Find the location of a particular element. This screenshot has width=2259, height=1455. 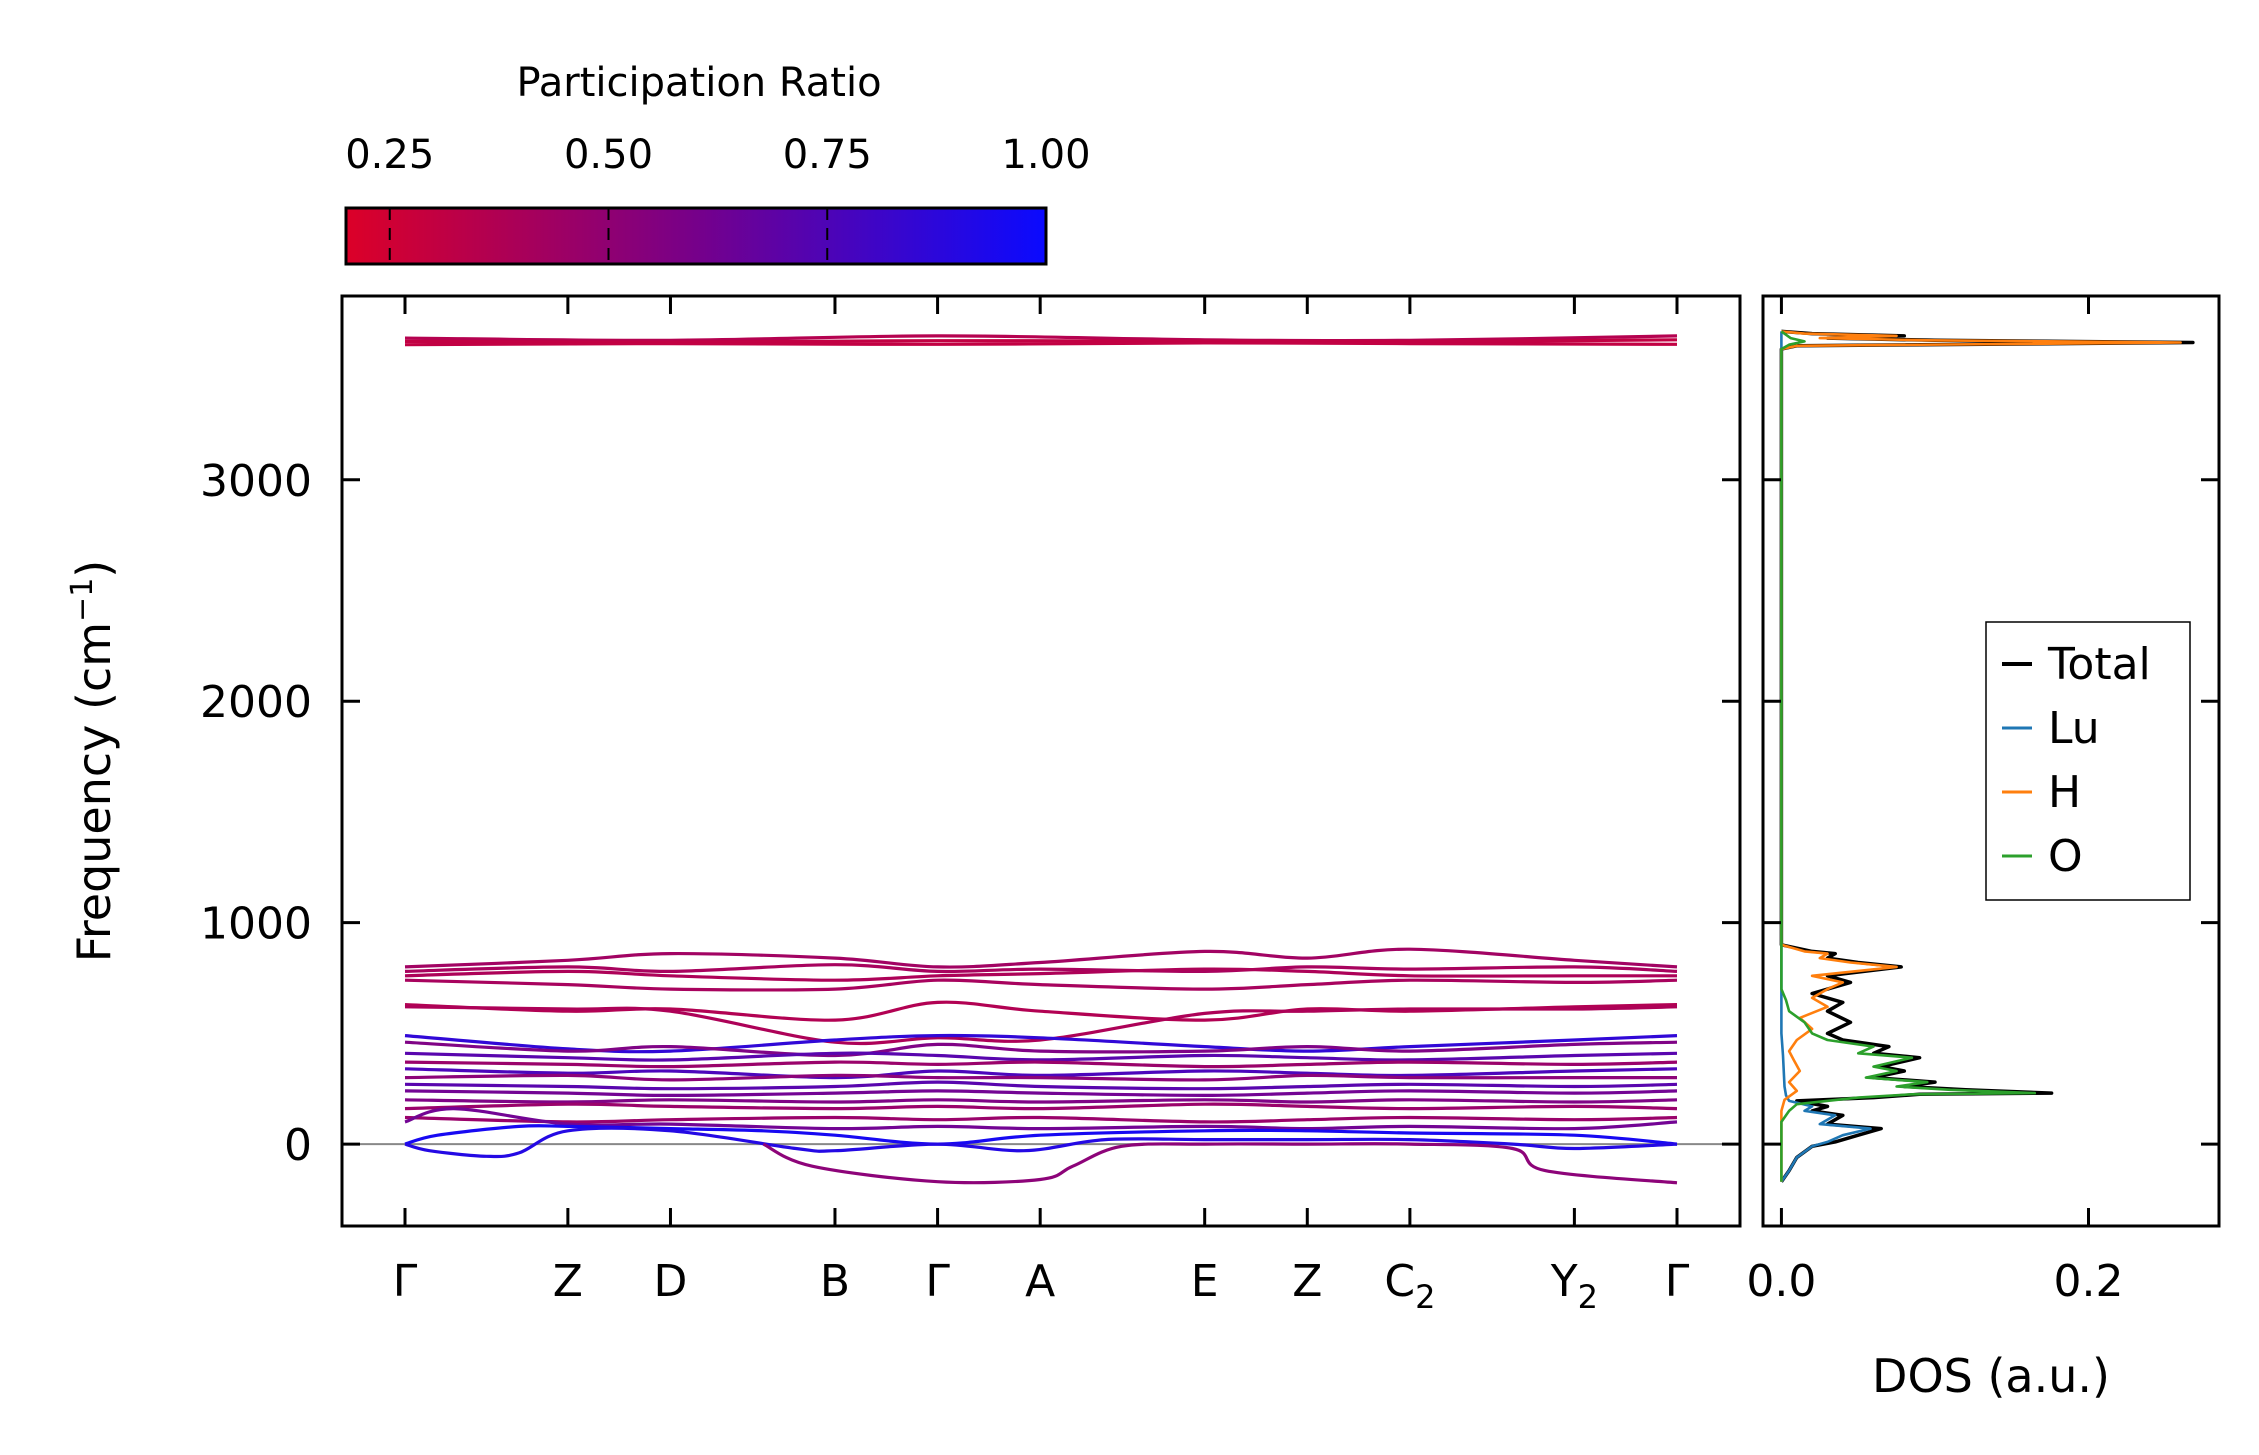

legend-label-lu: Lu is located at coordinates (2074, 728).